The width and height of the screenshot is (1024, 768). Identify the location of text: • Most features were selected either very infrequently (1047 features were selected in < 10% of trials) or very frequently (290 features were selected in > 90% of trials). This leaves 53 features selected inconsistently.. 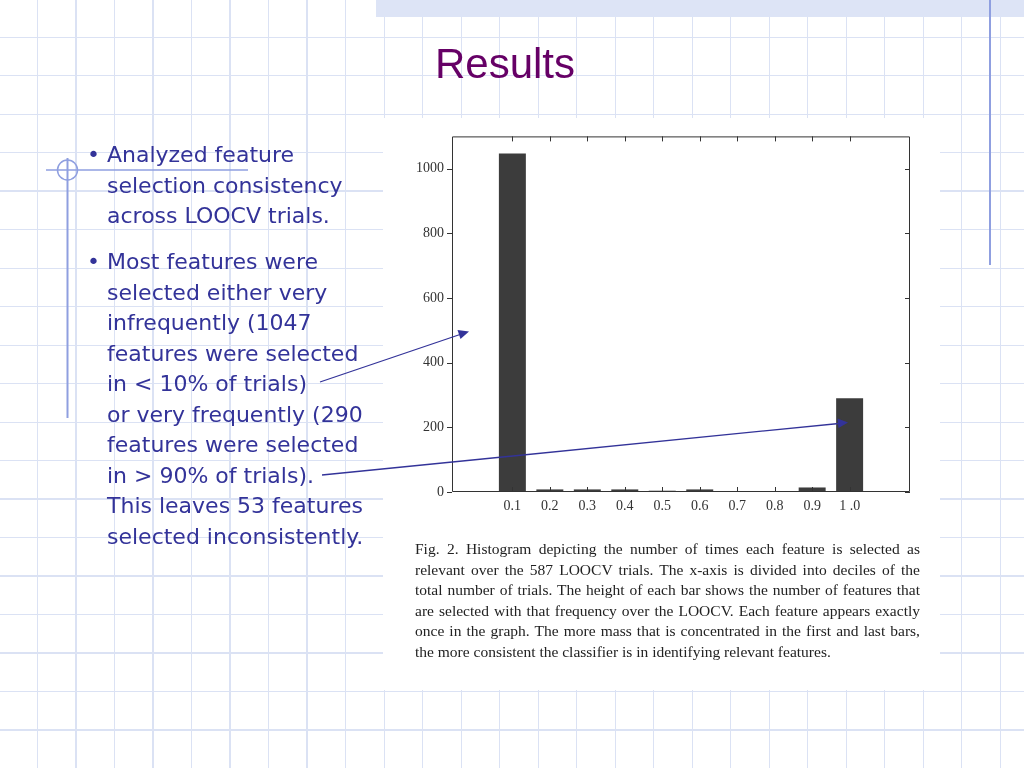
(225, 399).